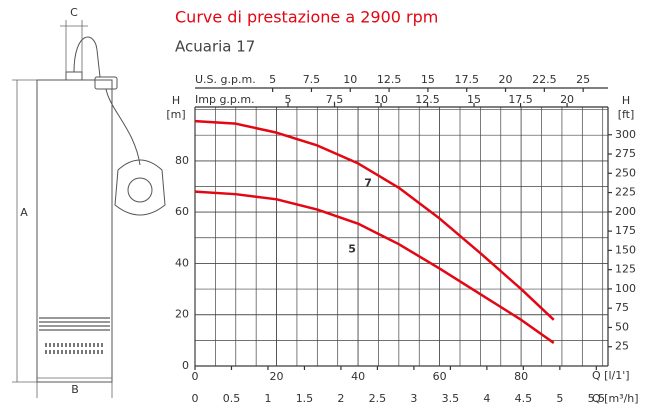 The height and width of the screenshot is (411, 650). What do you see at coordinates (559, 398) in the screenshot?
I see `x2-tick-label: 5` at bounding box center [559, 398].